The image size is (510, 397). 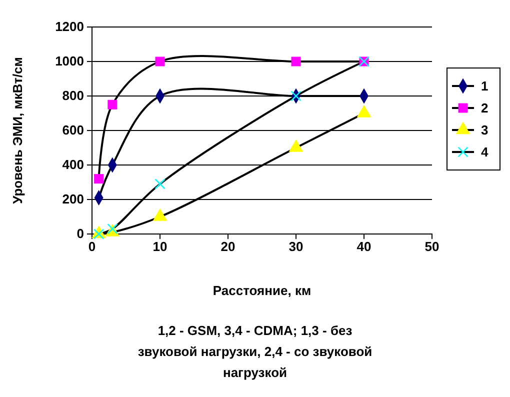 What do you see at coordinates (73, 199) in the screenshot?
I see `y-tick-label: 200` at bounding box center [73, 199].